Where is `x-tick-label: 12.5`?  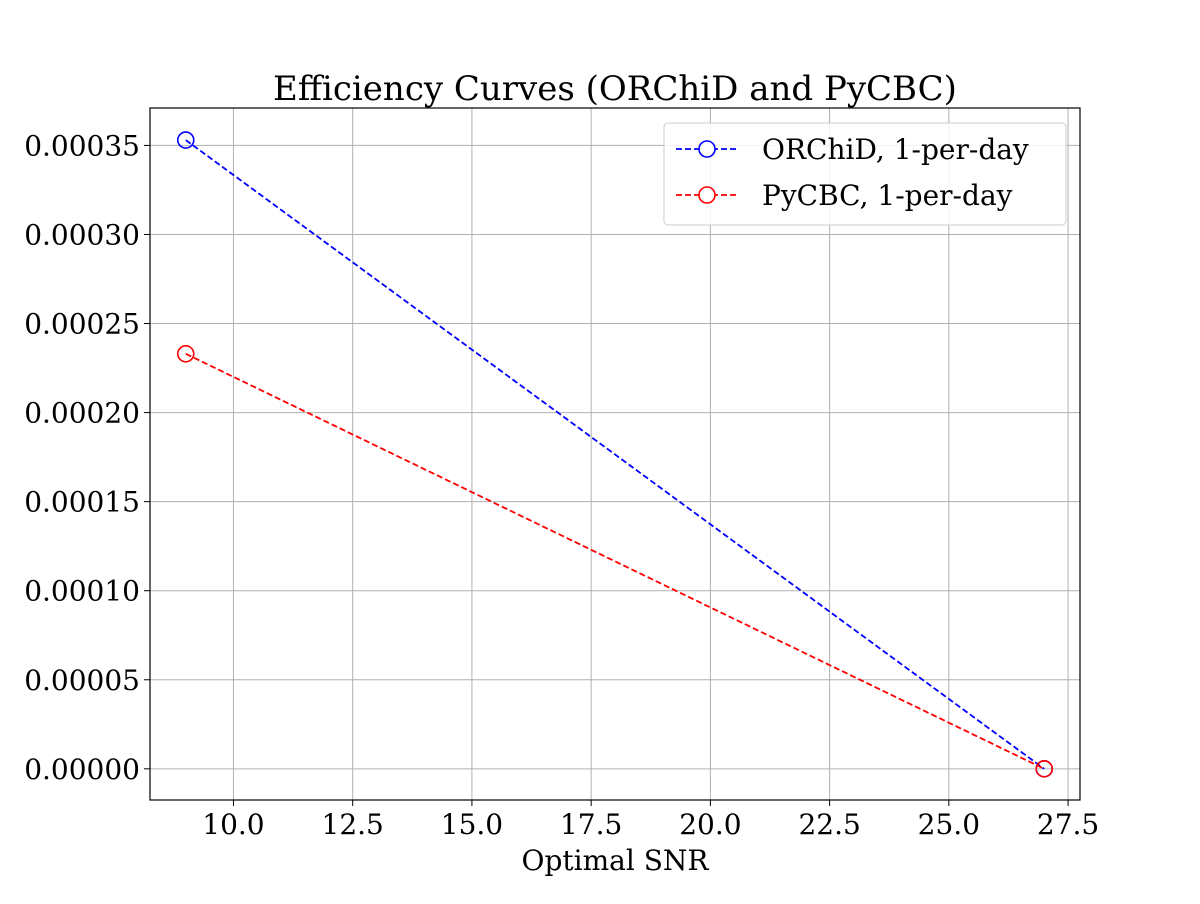
x-tick-label: 12.5 is located at coordinates (353, 824).